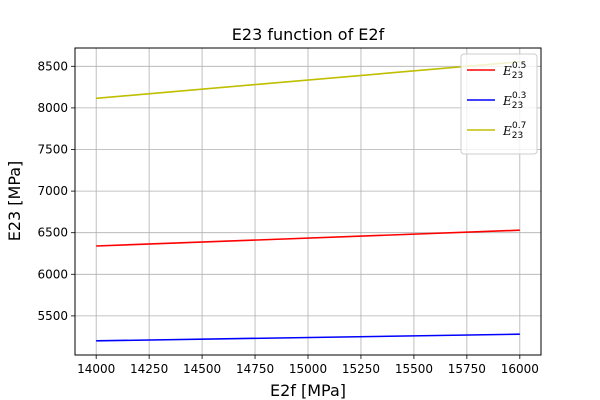  Describe the element at coordinates (96, 369) in the screenshot. I see `x-tick-label: 14000` at that location.